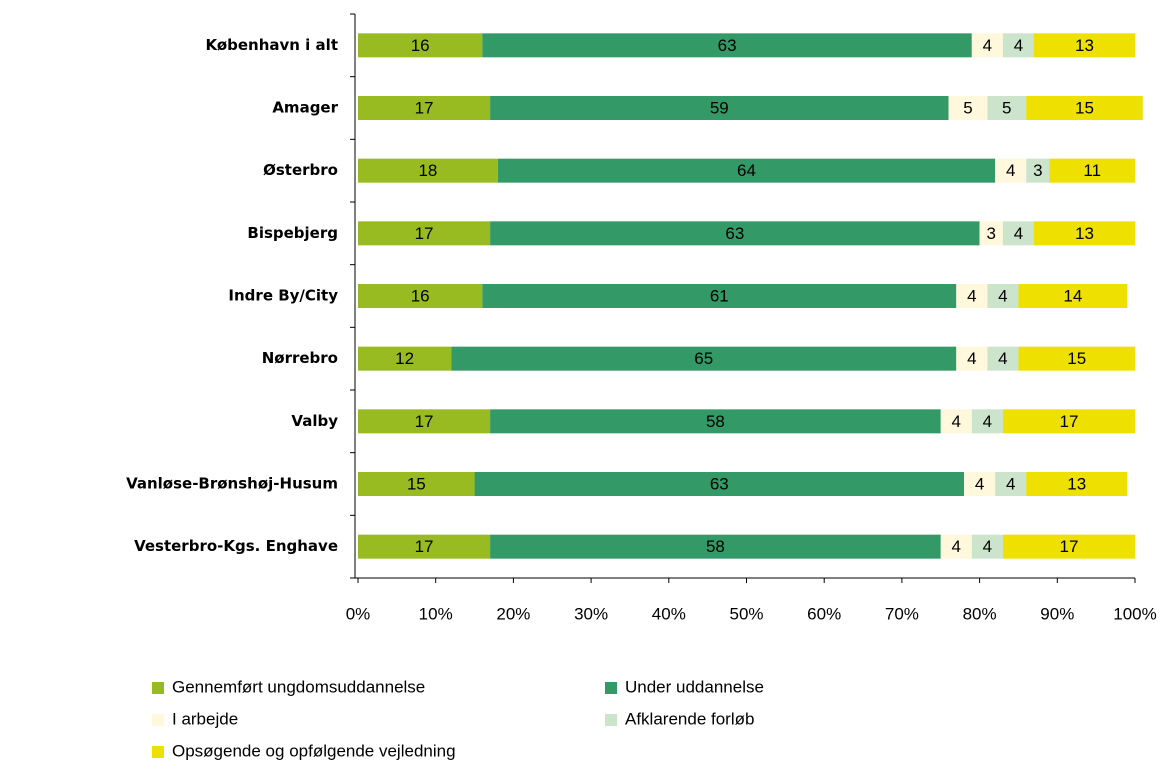  Describe the element at coordinates (703, 358) in the screenshot. I see `data-label: 65` at that location.